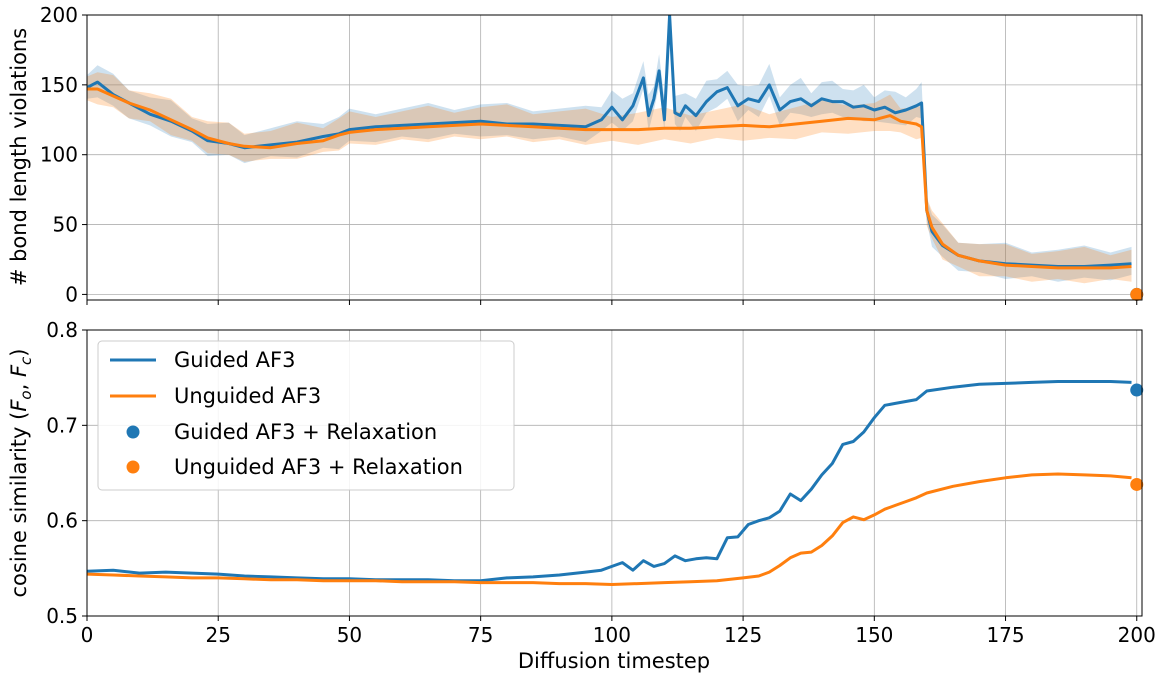 This screenshot has width=1163, height=681. Describe the element at coordinates (59, 85) in the screenshot. I see `y-tick-label: 150` at that location.